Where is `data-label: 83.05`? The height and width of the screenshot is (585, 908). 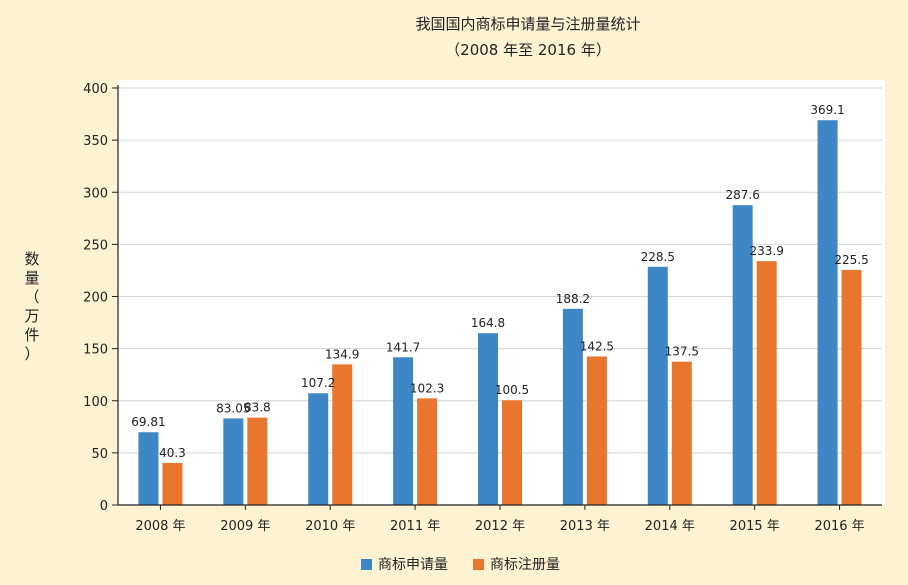 data-label: 83.05 is located at coordinates (233, 408).